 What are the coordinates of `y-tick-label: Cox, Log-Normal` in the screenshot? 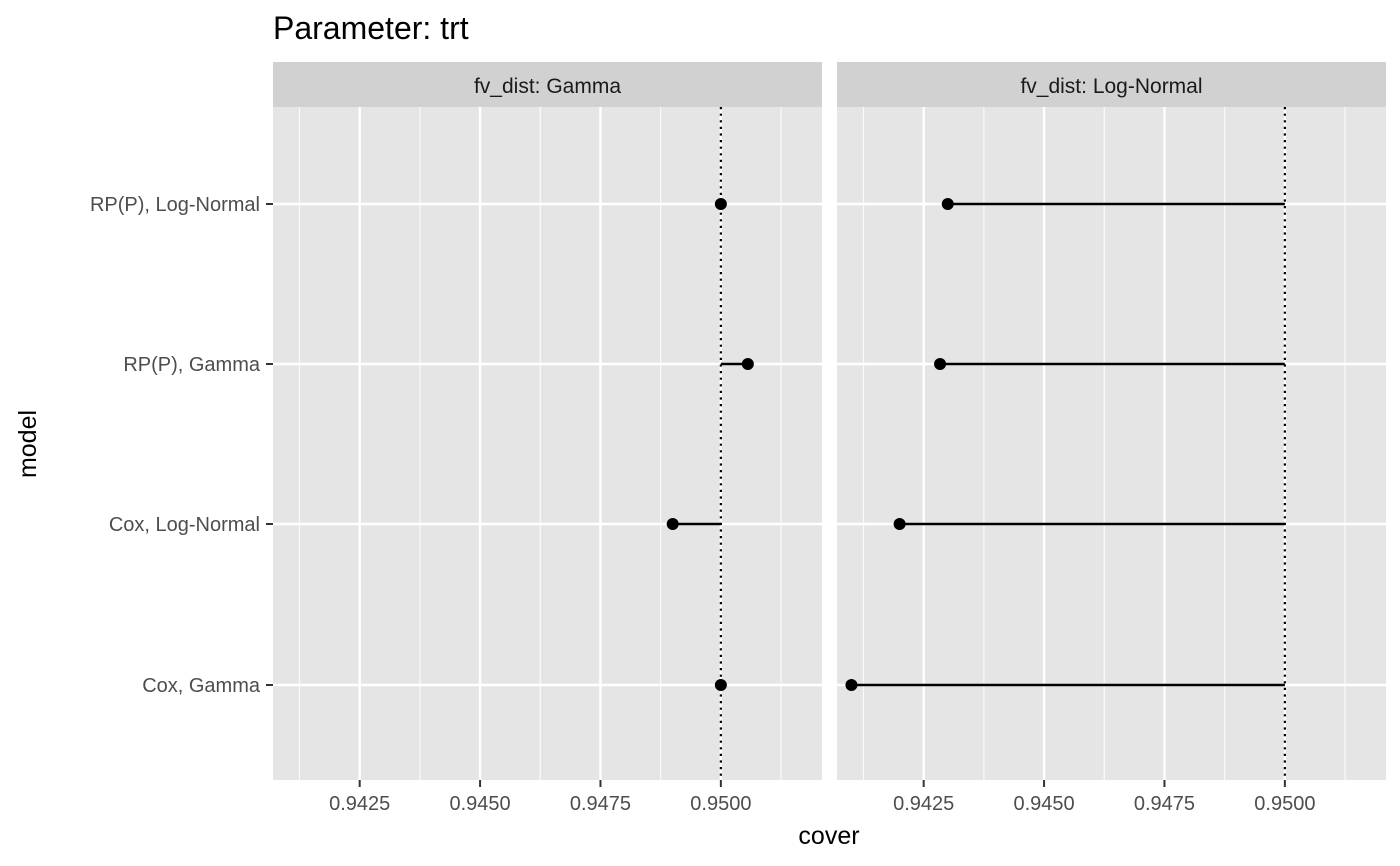 It's located at (184, 525).